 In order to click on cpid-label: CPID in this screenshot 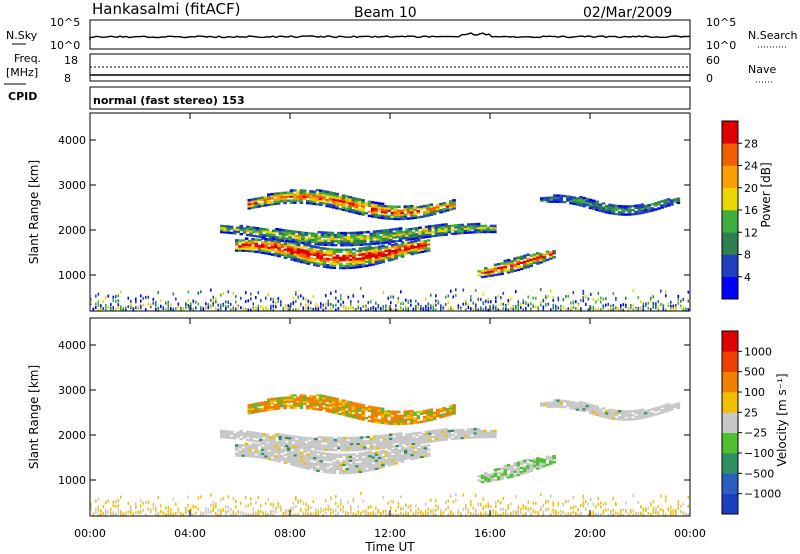, I will do `click(22, 96)`.